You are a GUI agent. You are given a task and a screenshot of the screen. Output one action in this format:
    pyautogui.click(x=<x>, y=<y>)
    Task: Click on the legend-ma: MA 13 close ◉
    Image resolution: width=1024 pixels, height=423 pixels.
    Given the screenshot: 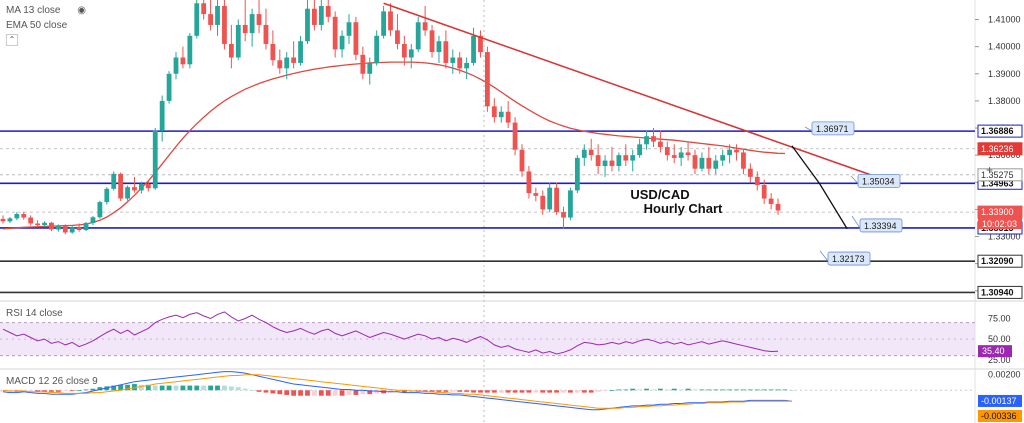 What is the action you would take?
    pyautogui.click(x=46, y=10)
    